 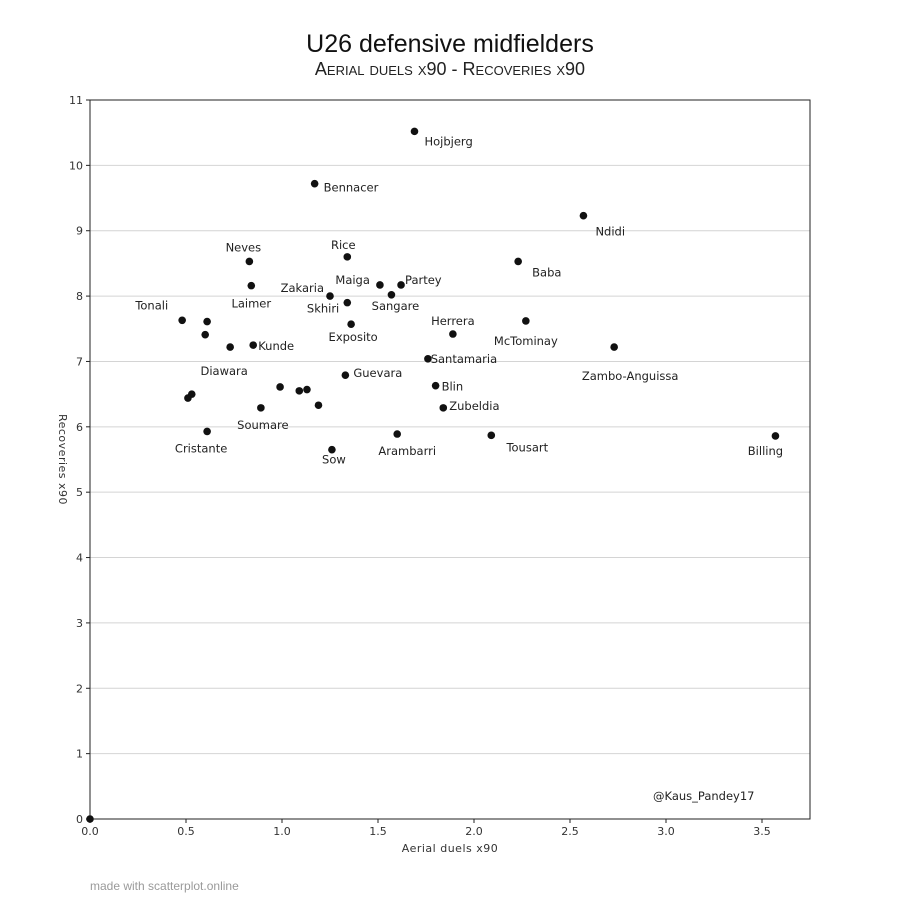 What do you see at coordinates (526, 447) in the screenshot?
I see `point-label: Tousart` at bounding box center [526, 447].